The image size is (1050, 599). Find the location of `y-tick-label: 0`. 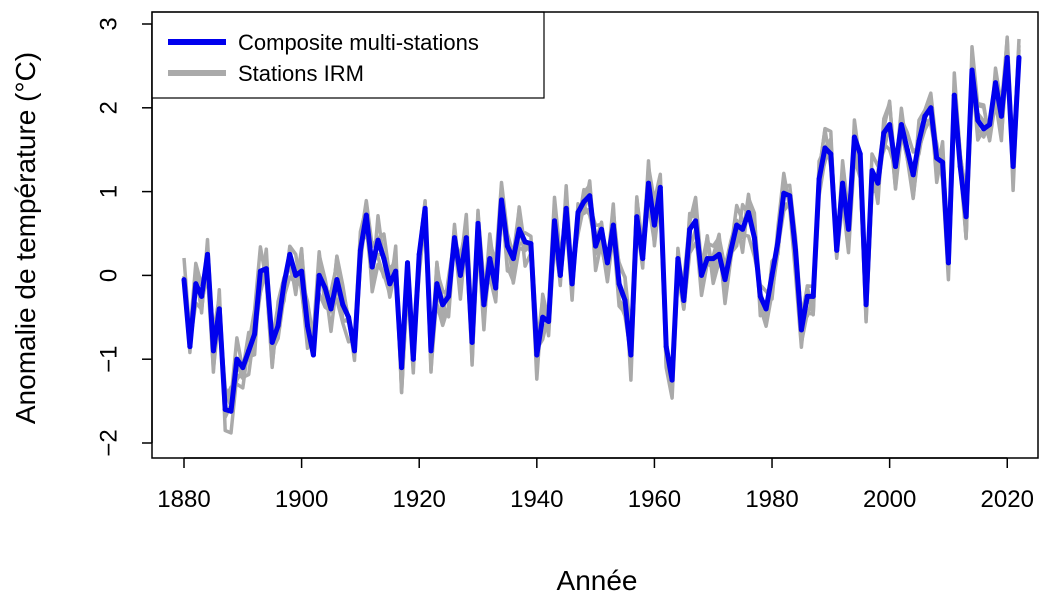

y-tick-label: 0 is located at coordinates (108, 275).